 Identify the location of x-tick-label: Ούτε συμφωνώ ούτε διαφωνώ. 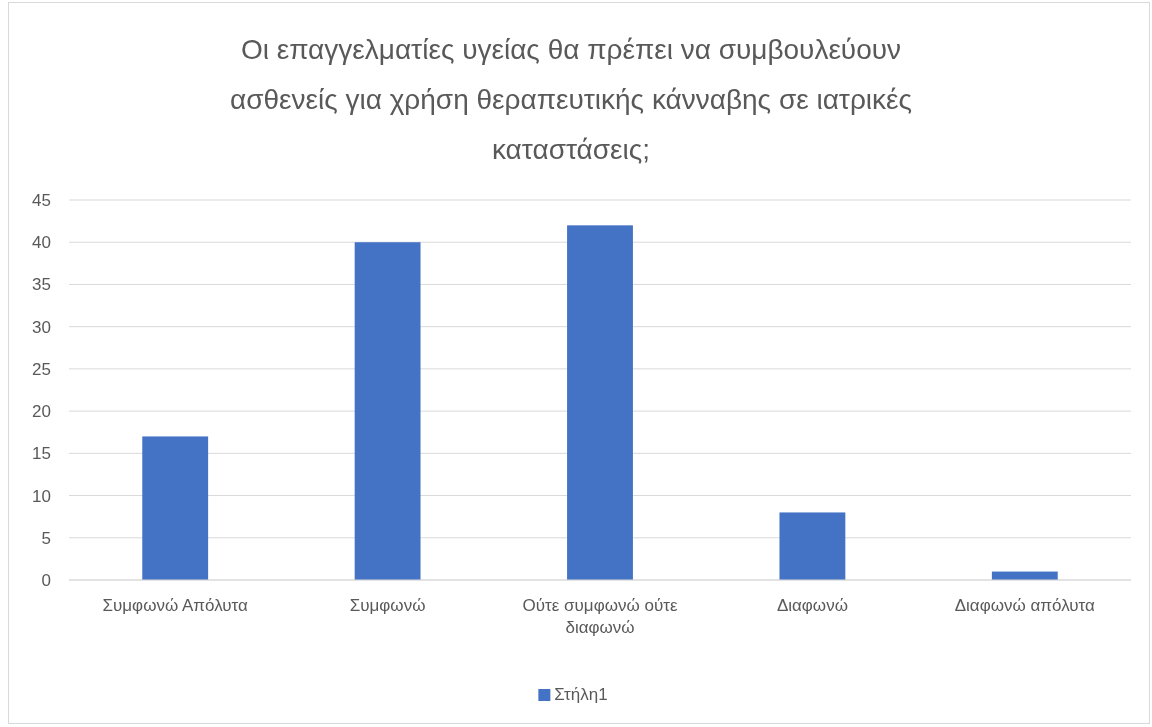
(600, 616).